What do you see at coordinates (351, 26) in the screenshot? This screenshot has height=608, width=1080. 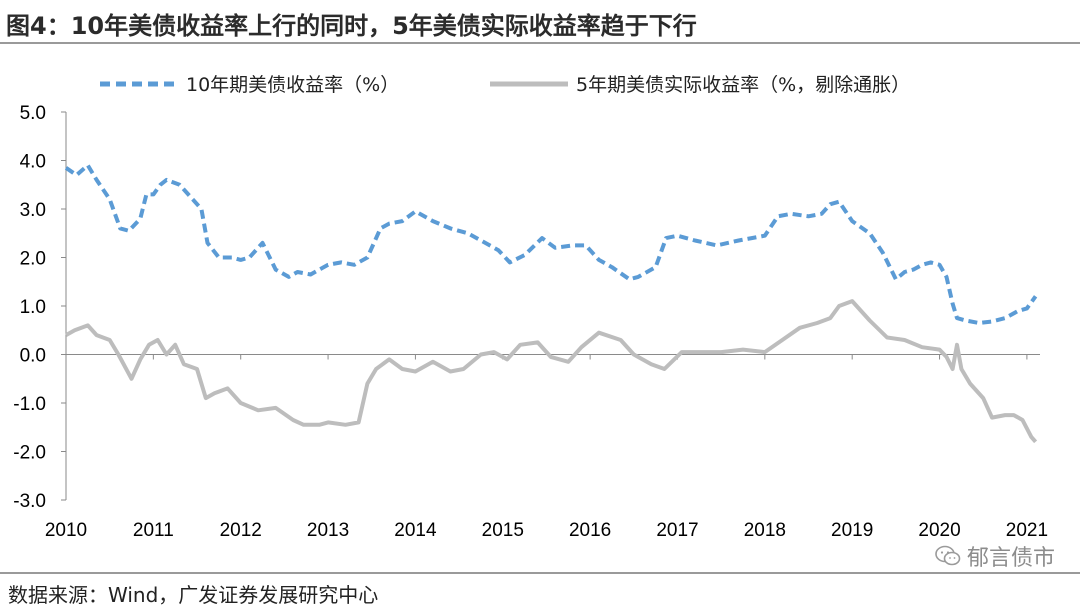 I see `chart-title: 图4：10年美债收益率上行的同时，5年美债实际收益率趋于下行` at bounding box center [351, 26].